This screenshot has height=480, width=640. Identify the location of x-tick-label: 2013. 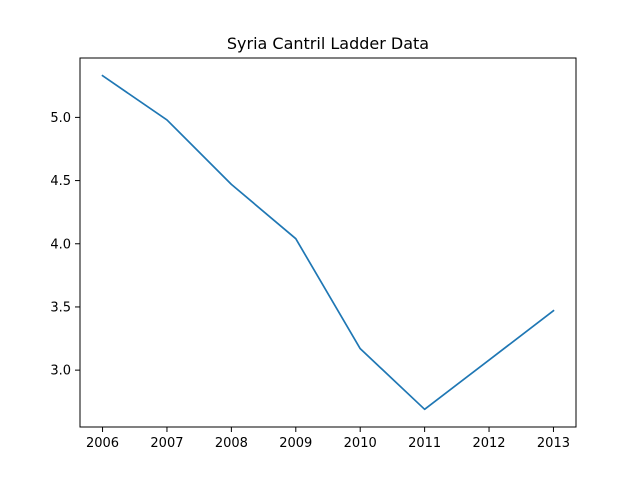
(553, 443).